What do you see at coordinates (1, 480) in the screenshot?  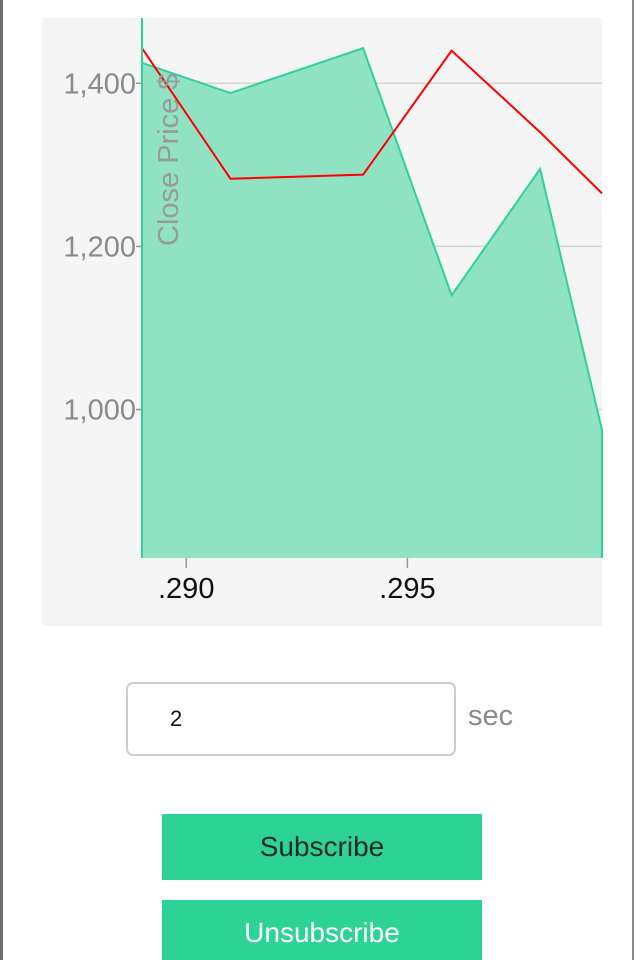 I see `left-border` at bounding box center [1, 480].